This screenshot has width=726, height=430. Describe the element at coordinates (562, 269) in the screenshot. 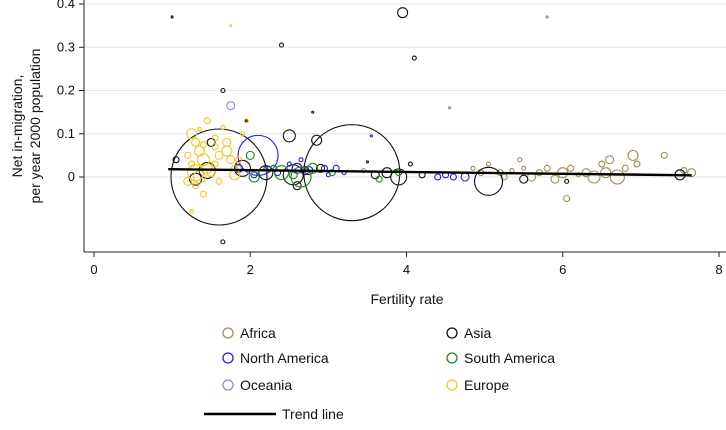

I see `x-tick-label-3: 6` at that location.